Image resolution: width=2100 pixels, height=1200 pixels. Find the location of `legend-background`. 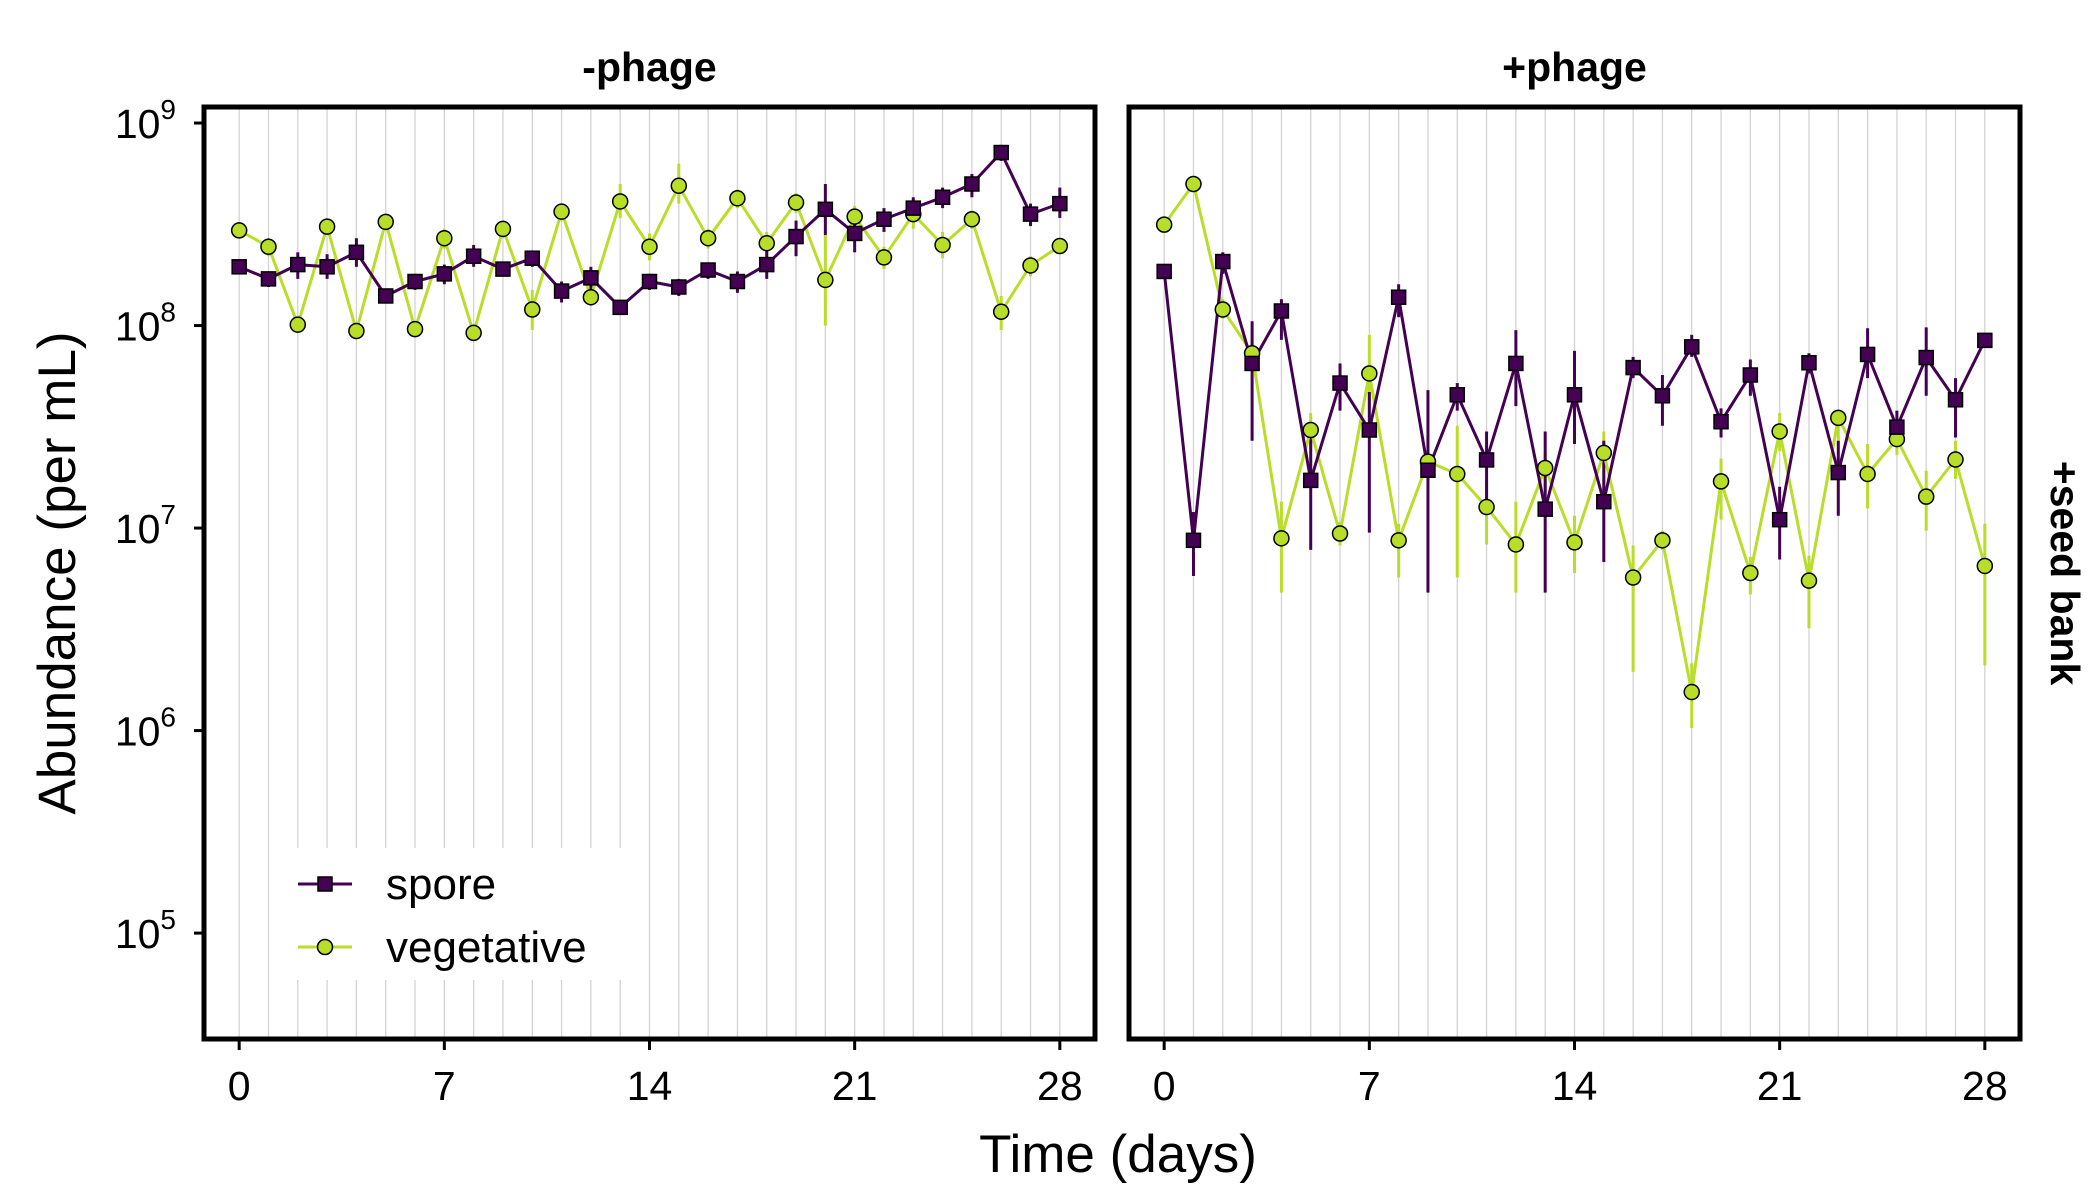

legend-background is located at coordinates (447, 914).